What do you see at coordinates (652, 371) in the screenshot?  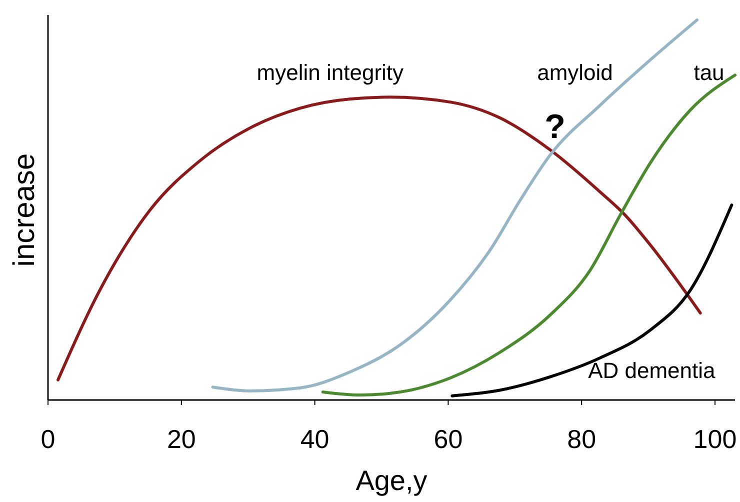 I see `series-label: AD dementia` at bounding box center [652, 371].